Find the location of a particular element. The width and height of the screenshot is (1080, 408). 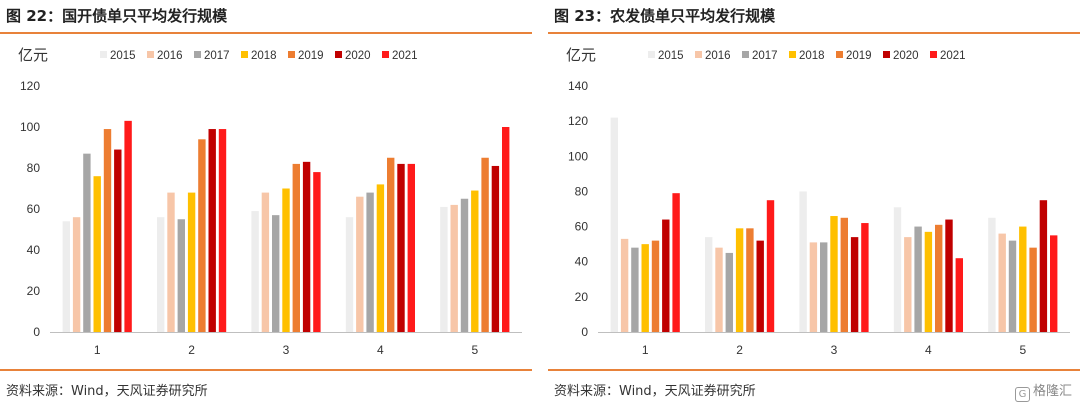

legend-item-2020: 2020 is located at coordinates (901, 56).